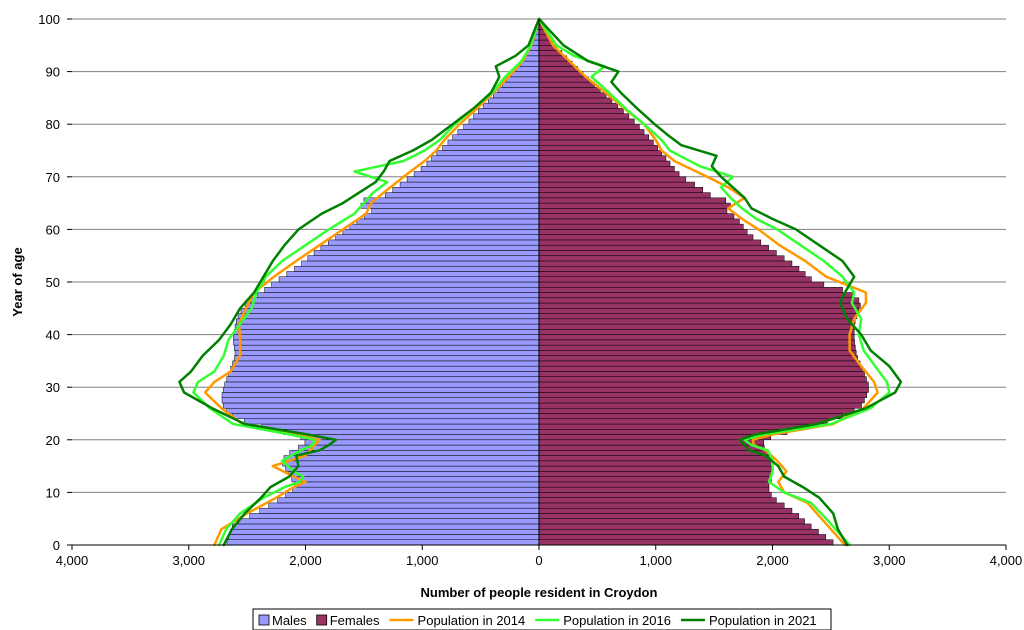  I want to click on legend-label-4: Population in 2021, so click(763, 620).